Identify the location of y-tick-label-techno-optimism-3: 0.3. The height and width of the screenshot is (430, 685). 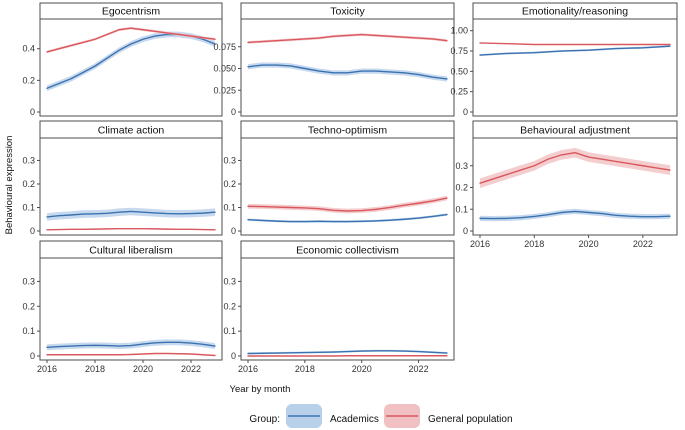
(229, 160).